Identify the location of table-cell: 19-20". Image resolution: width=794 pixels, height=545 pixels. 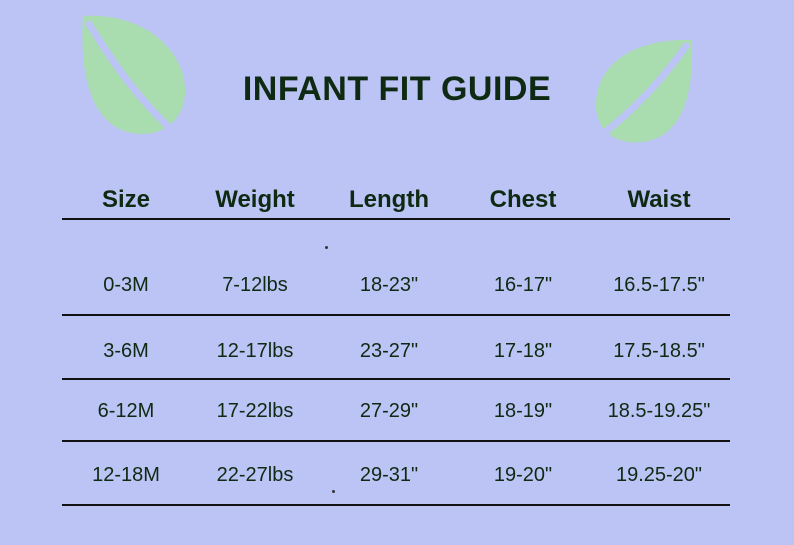
(523, 475).